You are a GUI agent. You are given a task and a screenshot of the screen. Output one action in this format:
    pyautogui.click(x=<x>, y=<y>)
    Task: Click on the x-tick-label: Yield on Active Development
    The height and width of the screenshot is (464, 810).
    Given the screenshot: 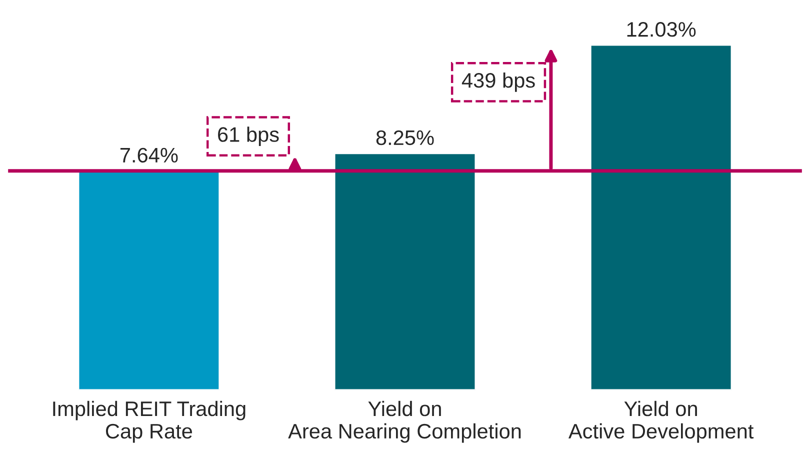 What is the action you would take?
    pyautogui.click(x=661, y=421)
    